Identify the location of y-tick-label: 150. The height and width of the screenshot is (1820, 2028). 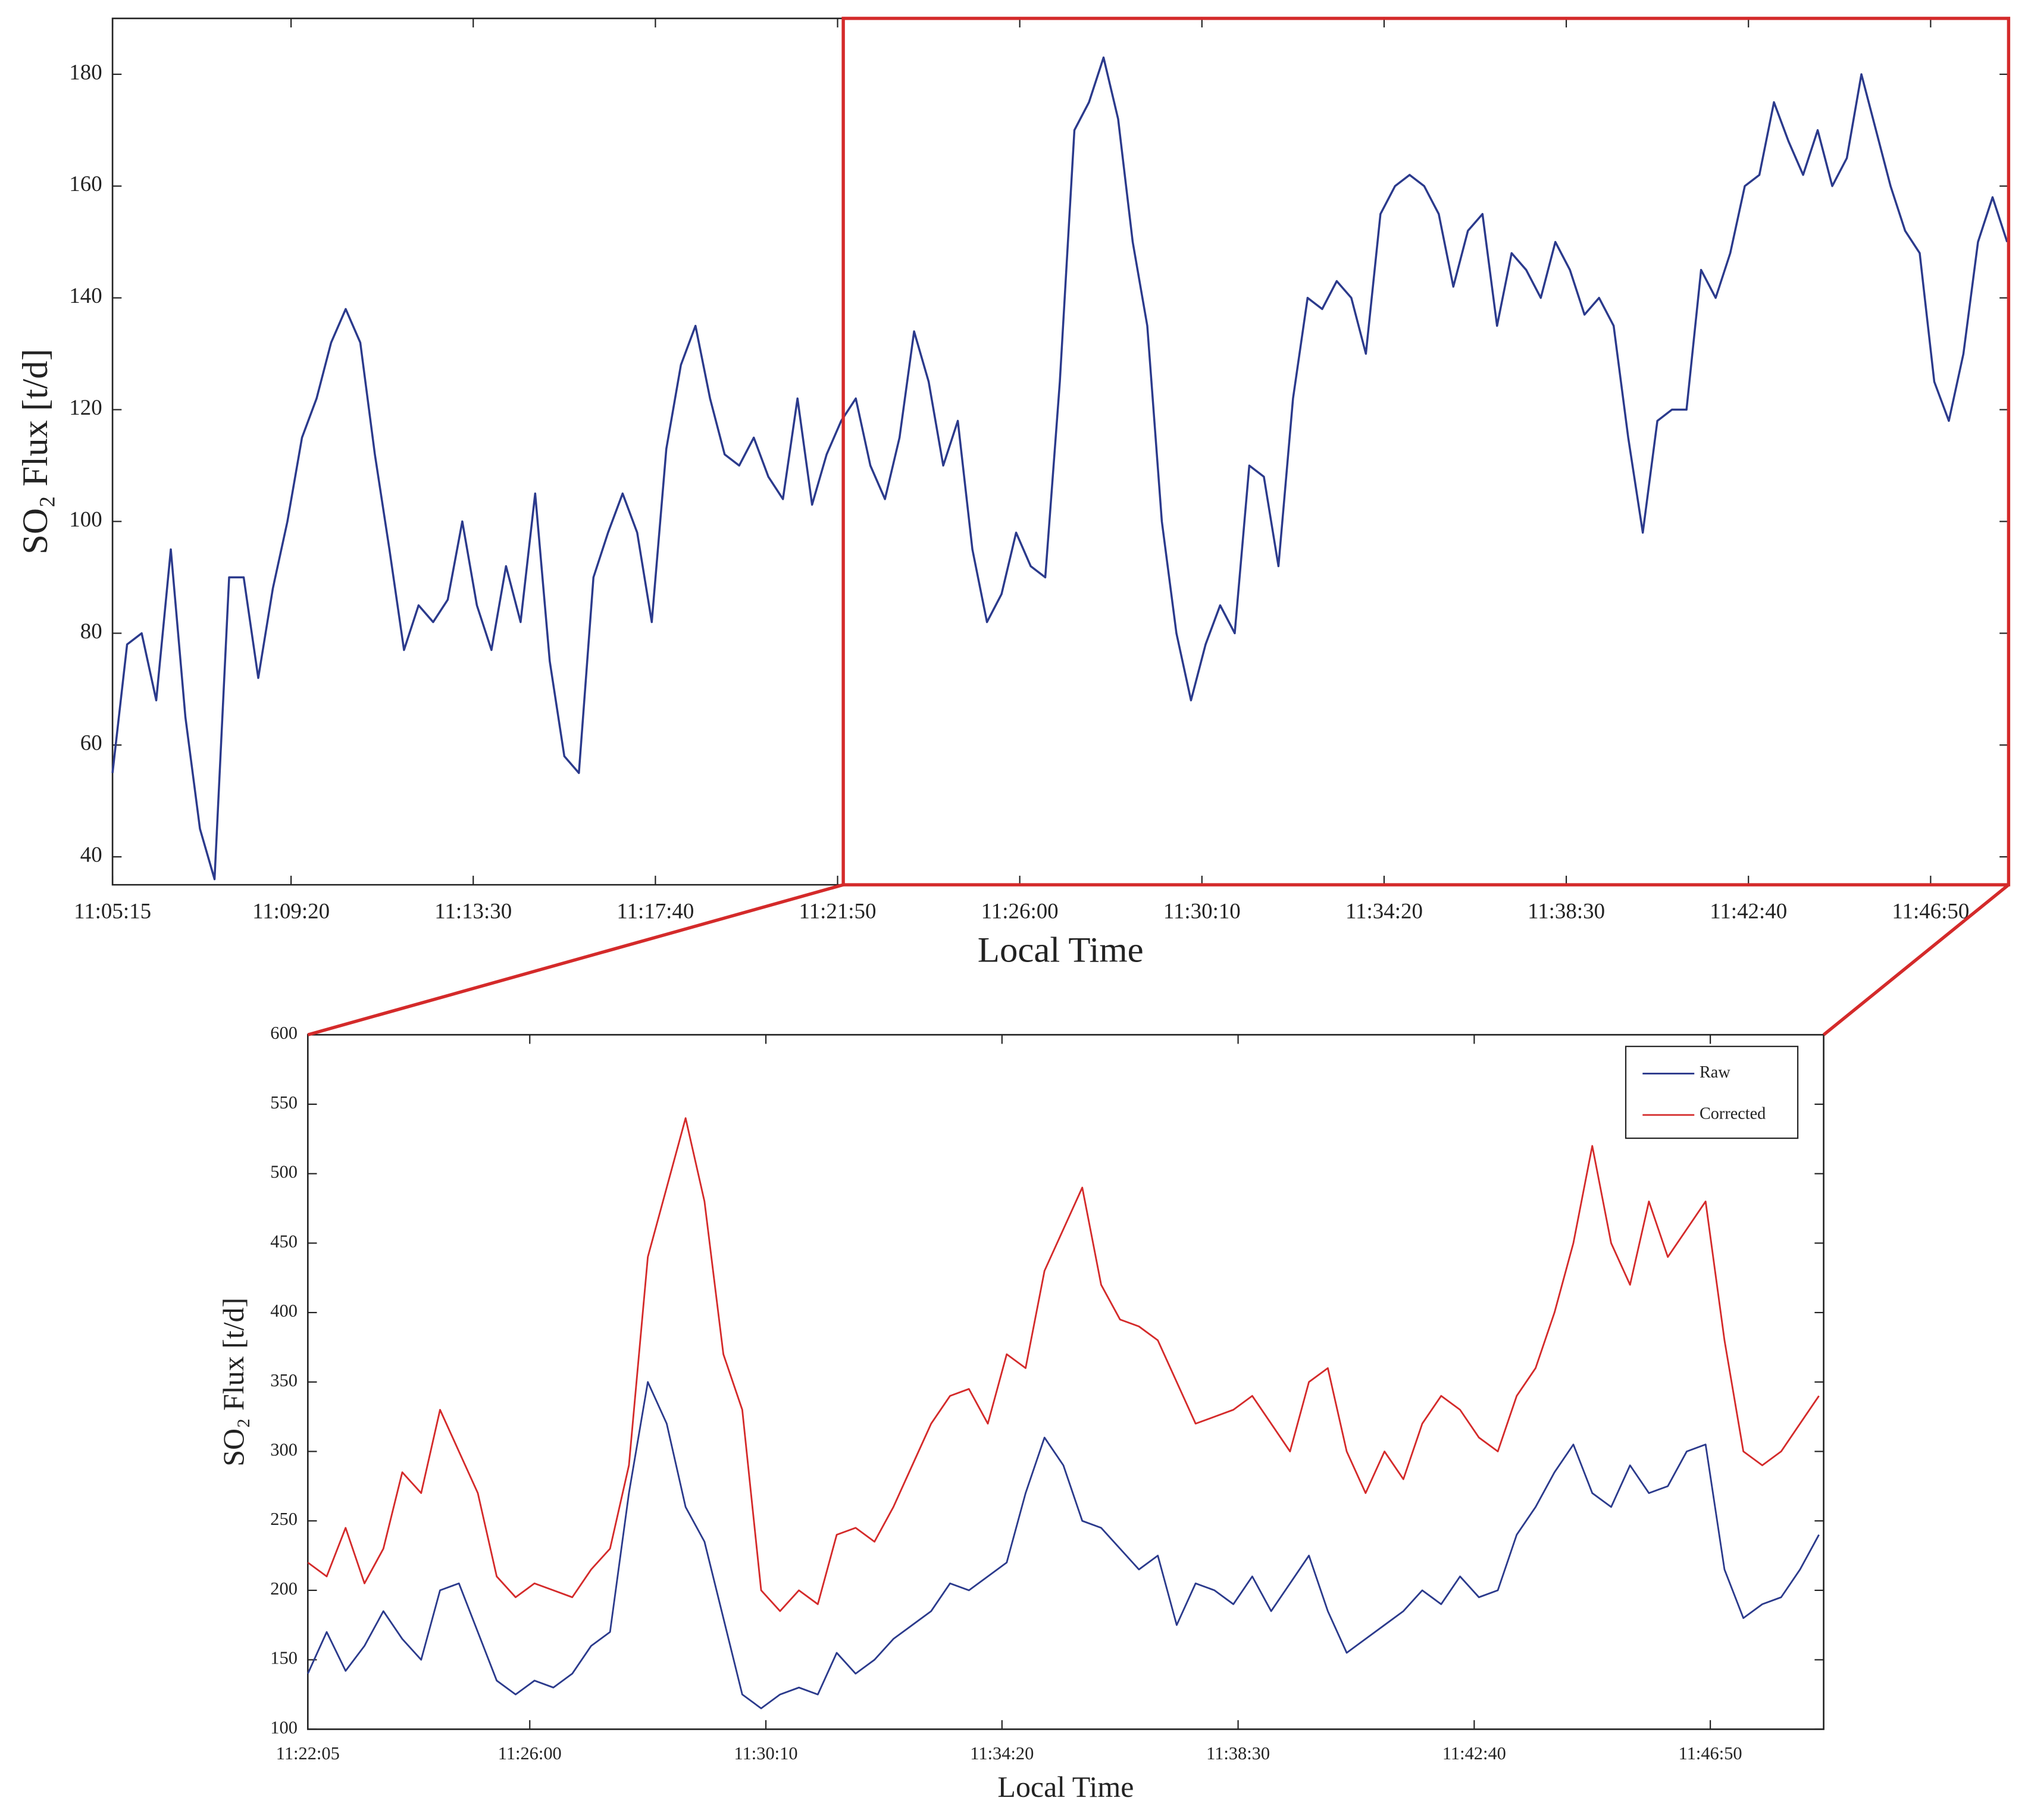
(284, 1658).